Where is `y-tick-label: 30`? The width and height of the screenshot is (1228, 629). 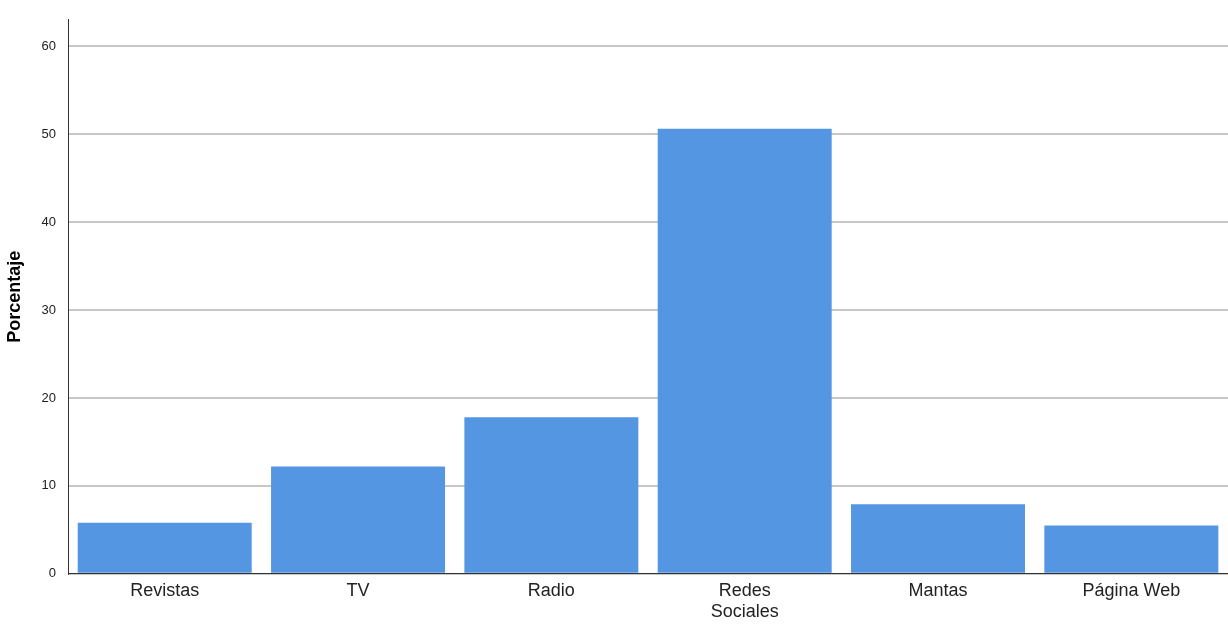
y-tick-label: 30 is located at coordinates (49, 309).